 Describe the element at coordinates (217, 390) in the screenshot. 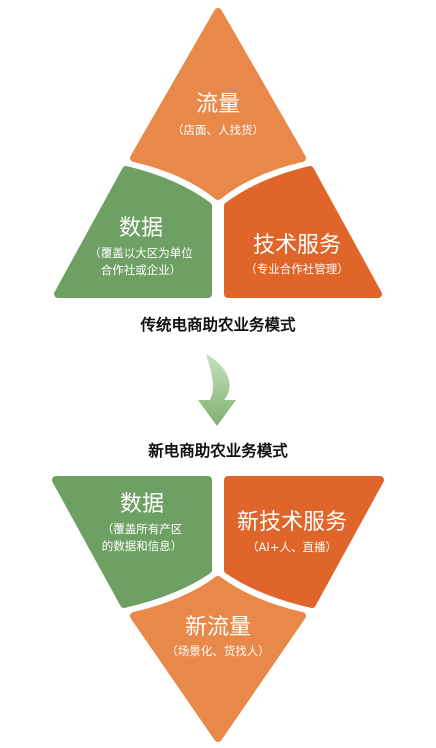

I see `curved-down-arrow-icon` at that location.